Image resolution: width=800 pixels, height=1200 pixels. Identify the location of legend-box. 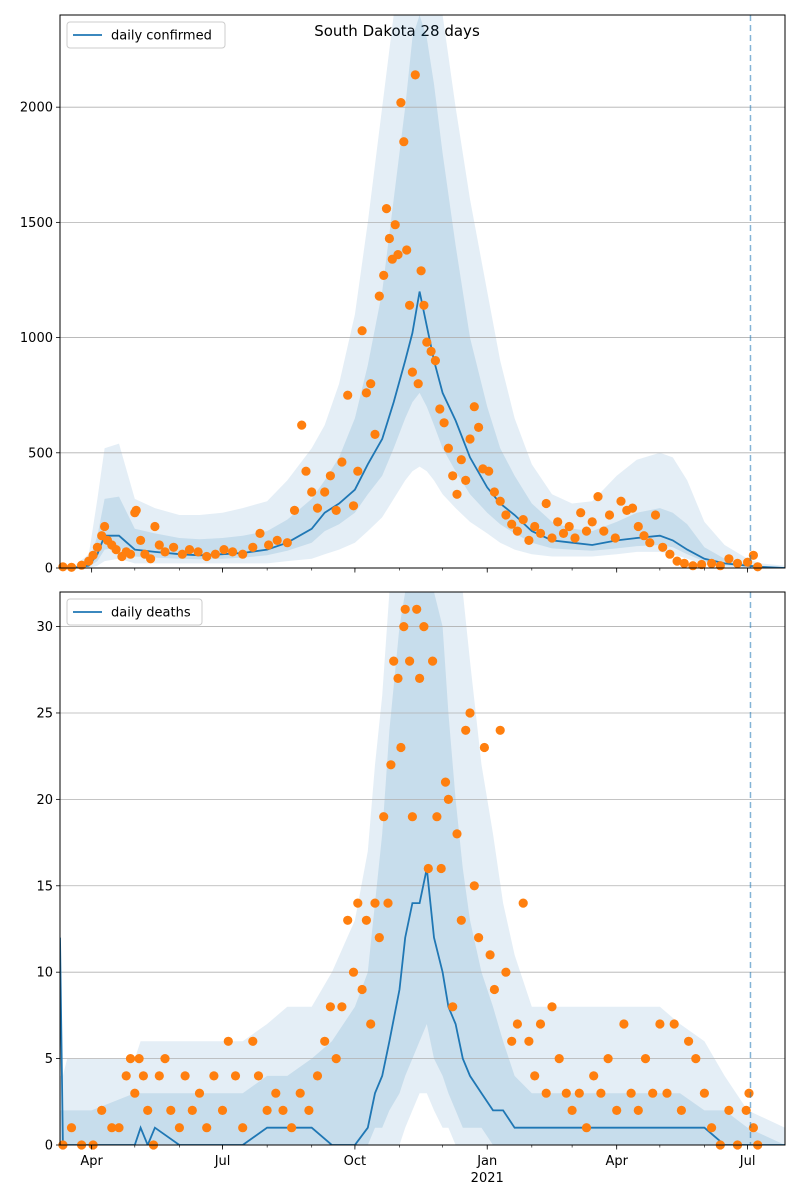
(146, 35).